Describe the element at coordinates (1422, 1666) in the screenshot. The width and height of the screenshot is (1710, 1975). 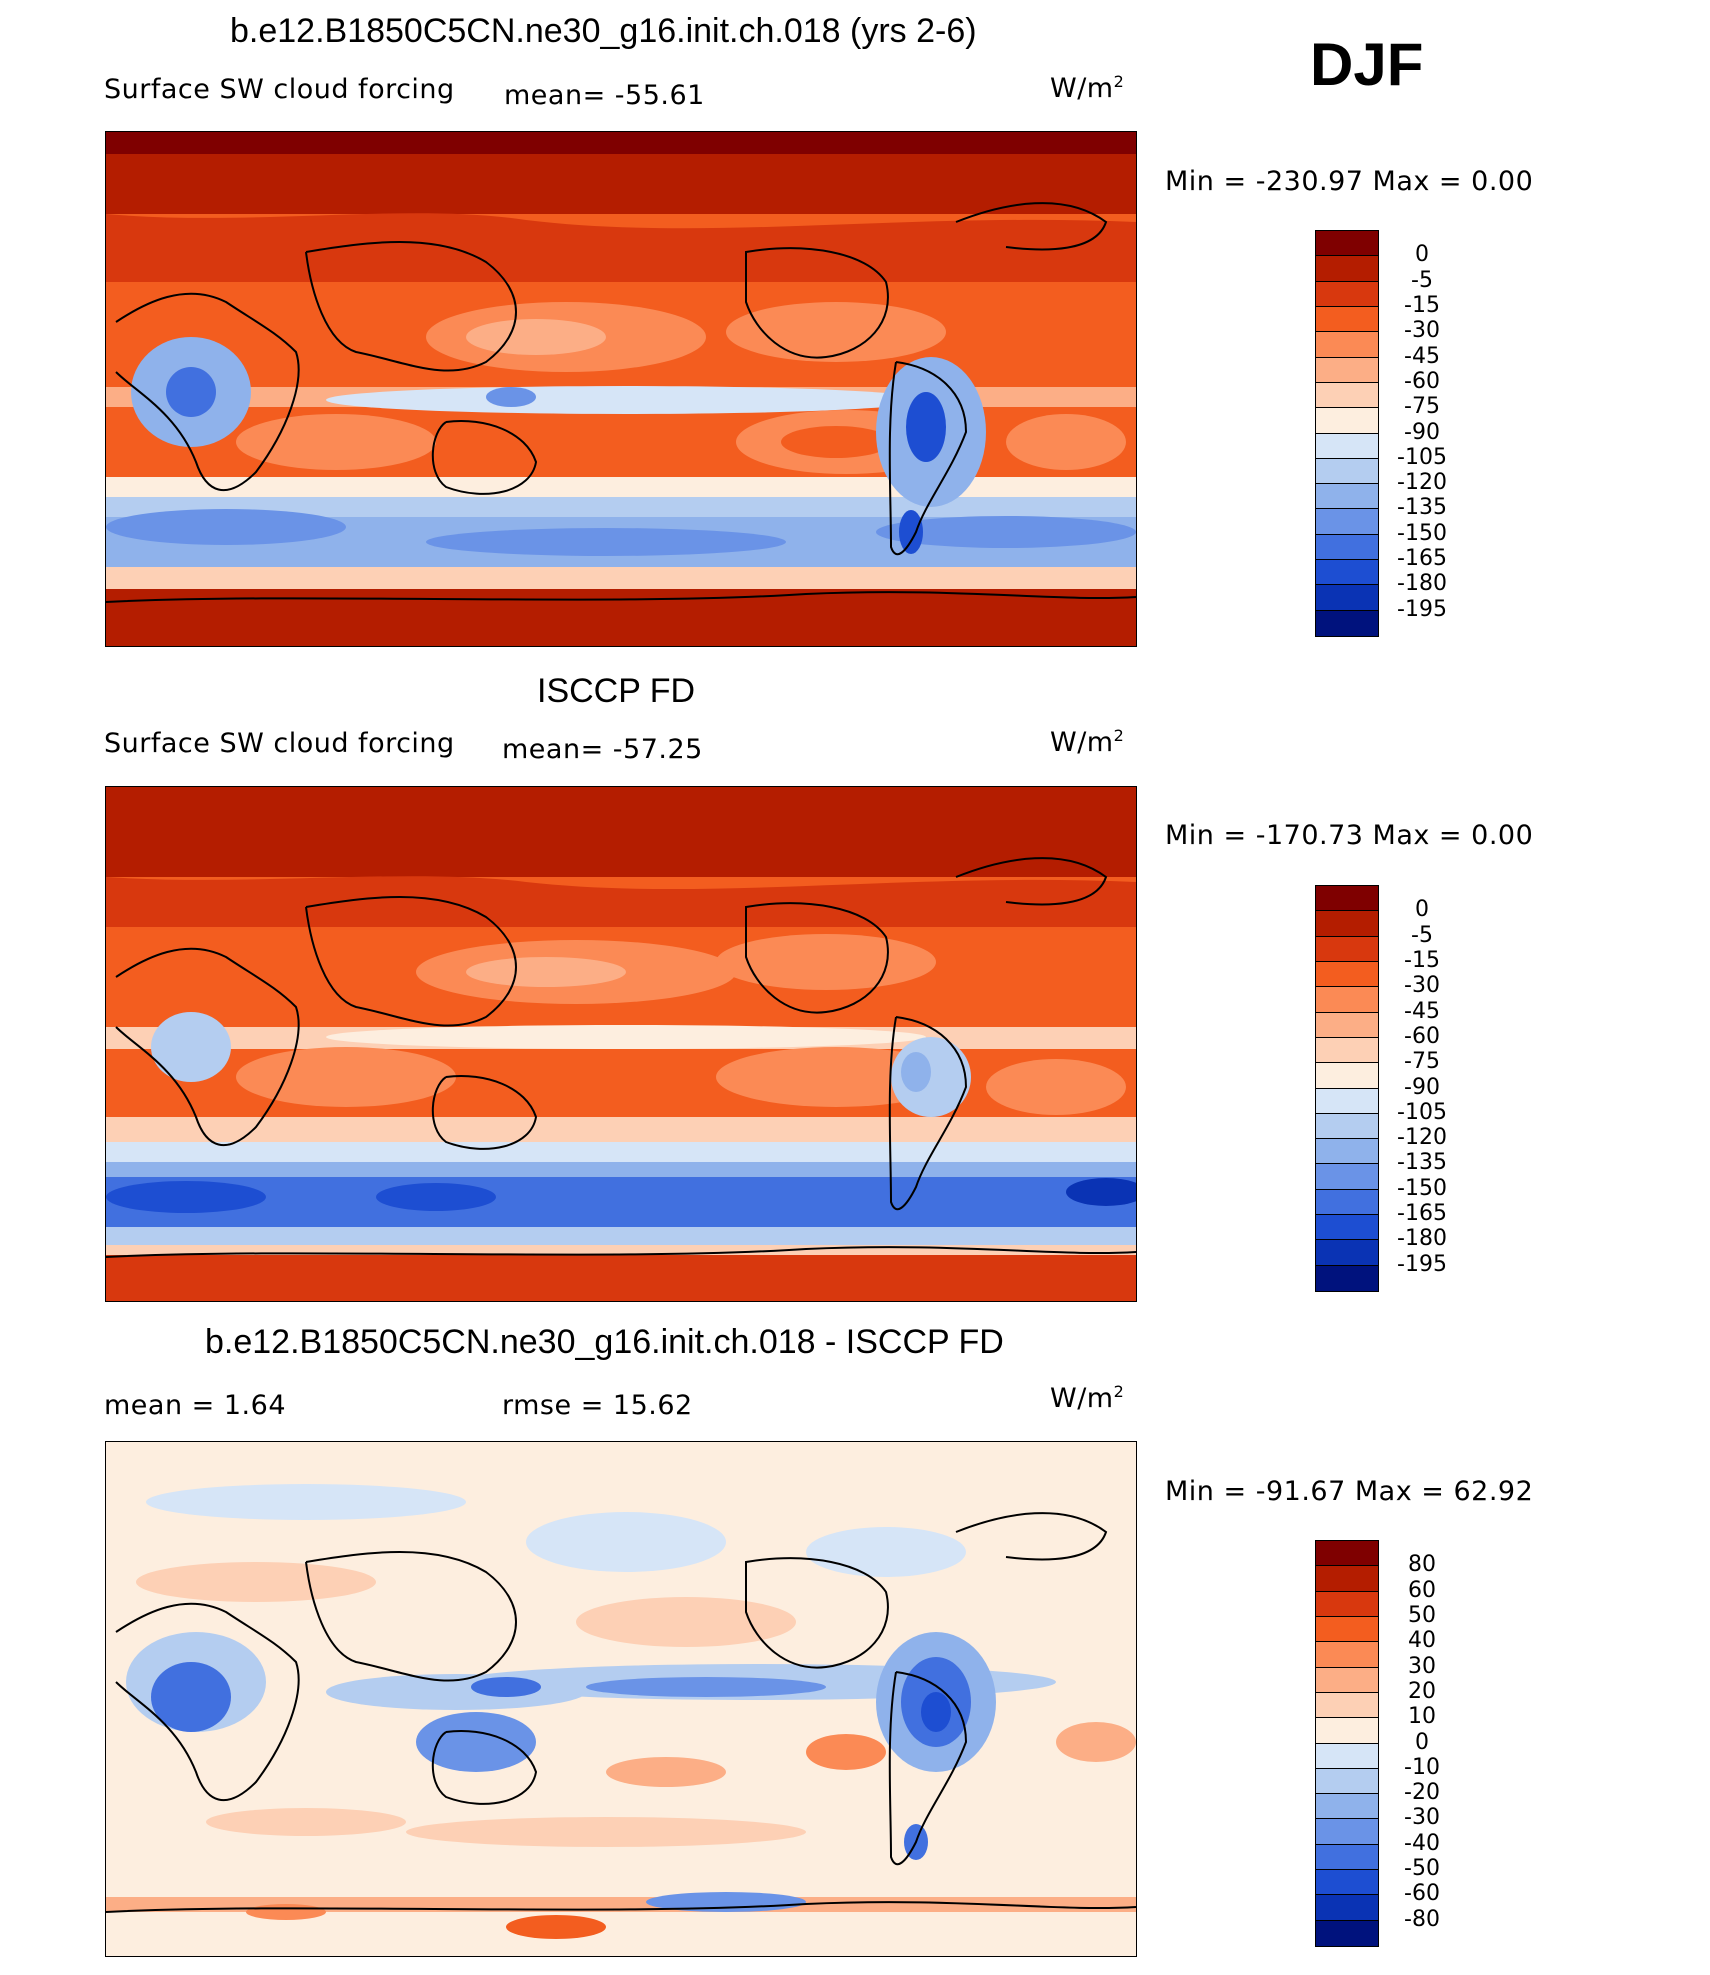
I see `colorbar-level-label: 30` at that location.